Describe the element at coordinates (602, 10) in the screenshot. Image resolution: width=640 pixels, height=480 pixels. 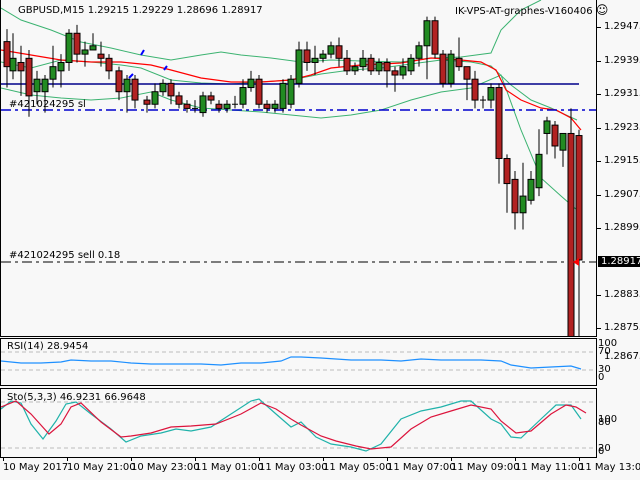
I see `smiley-icon: ☺` at that location.